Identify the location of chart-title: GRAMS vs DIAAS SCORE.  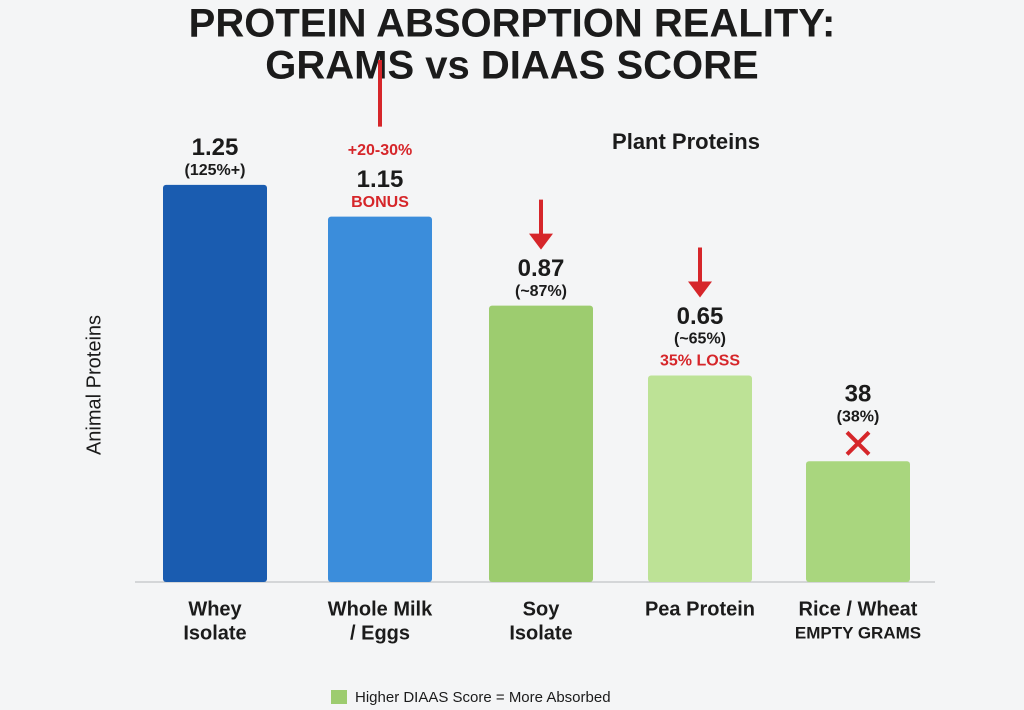
(511, 66).